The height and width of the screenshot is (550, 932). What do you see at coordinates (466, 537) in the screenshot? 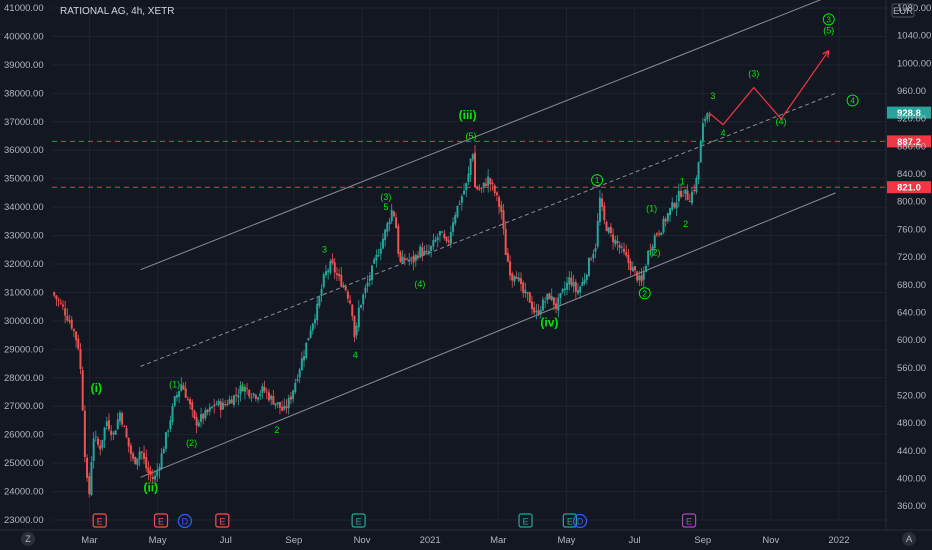
I see `time-axis: Mar May Jul Sep Nov 2021 Mar May Jul Sep Nov 2022` at bounding box center [466, 537].